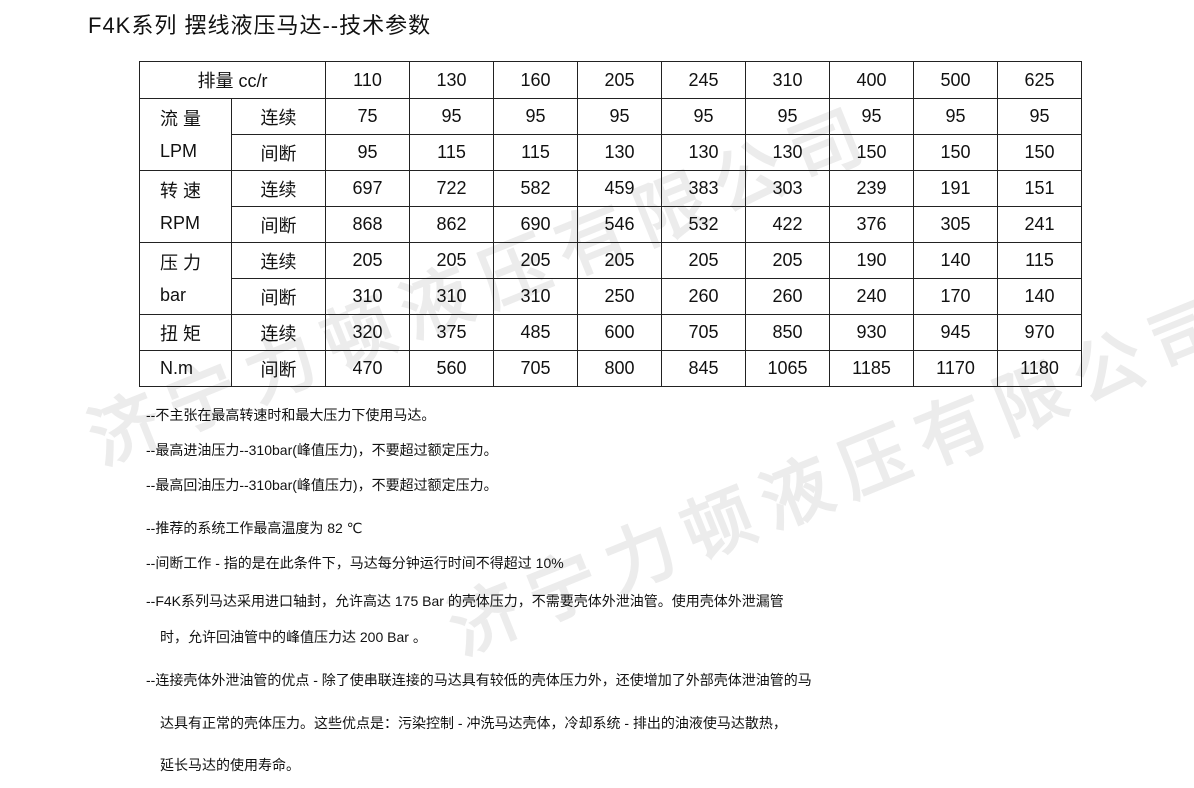  Describe the element at coordinates (293, 637) in the screenshot. I see `note-line: 时，允许回油管中的峰值压力达 200 Bar 。` at that location.